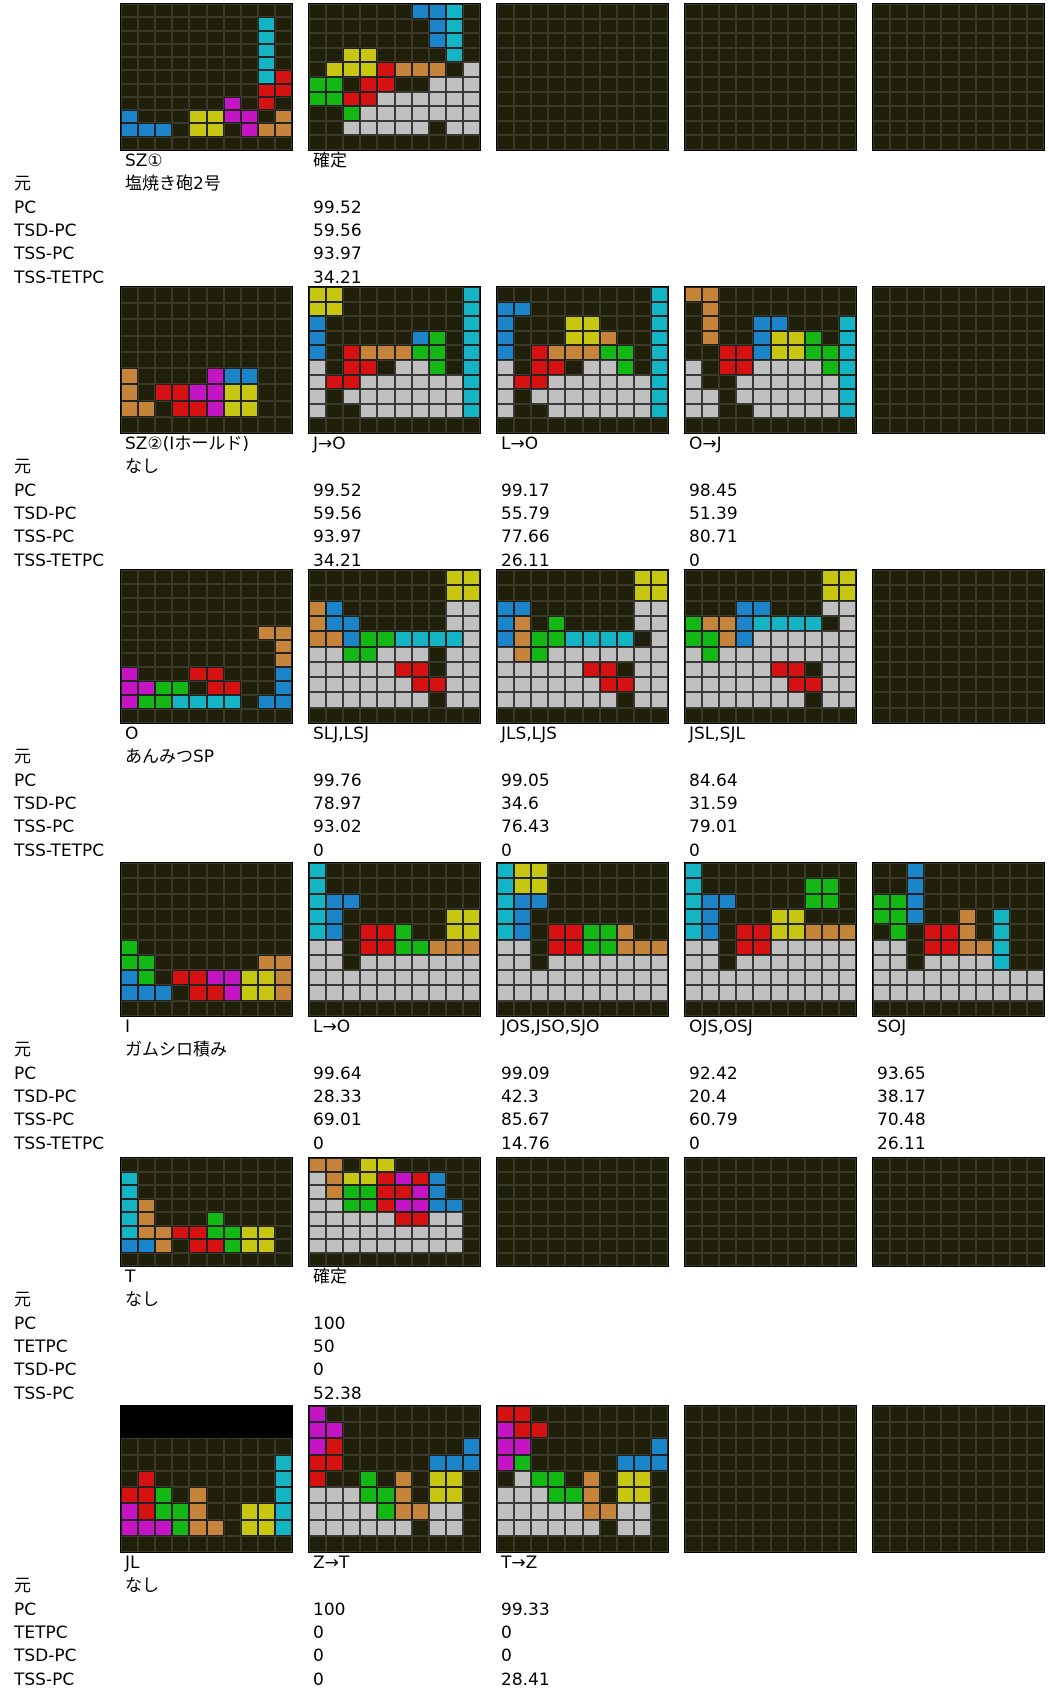  Describe the element at coordinates (520, 803) in the screenshot. I see `metric-value: 34.6` at that location.